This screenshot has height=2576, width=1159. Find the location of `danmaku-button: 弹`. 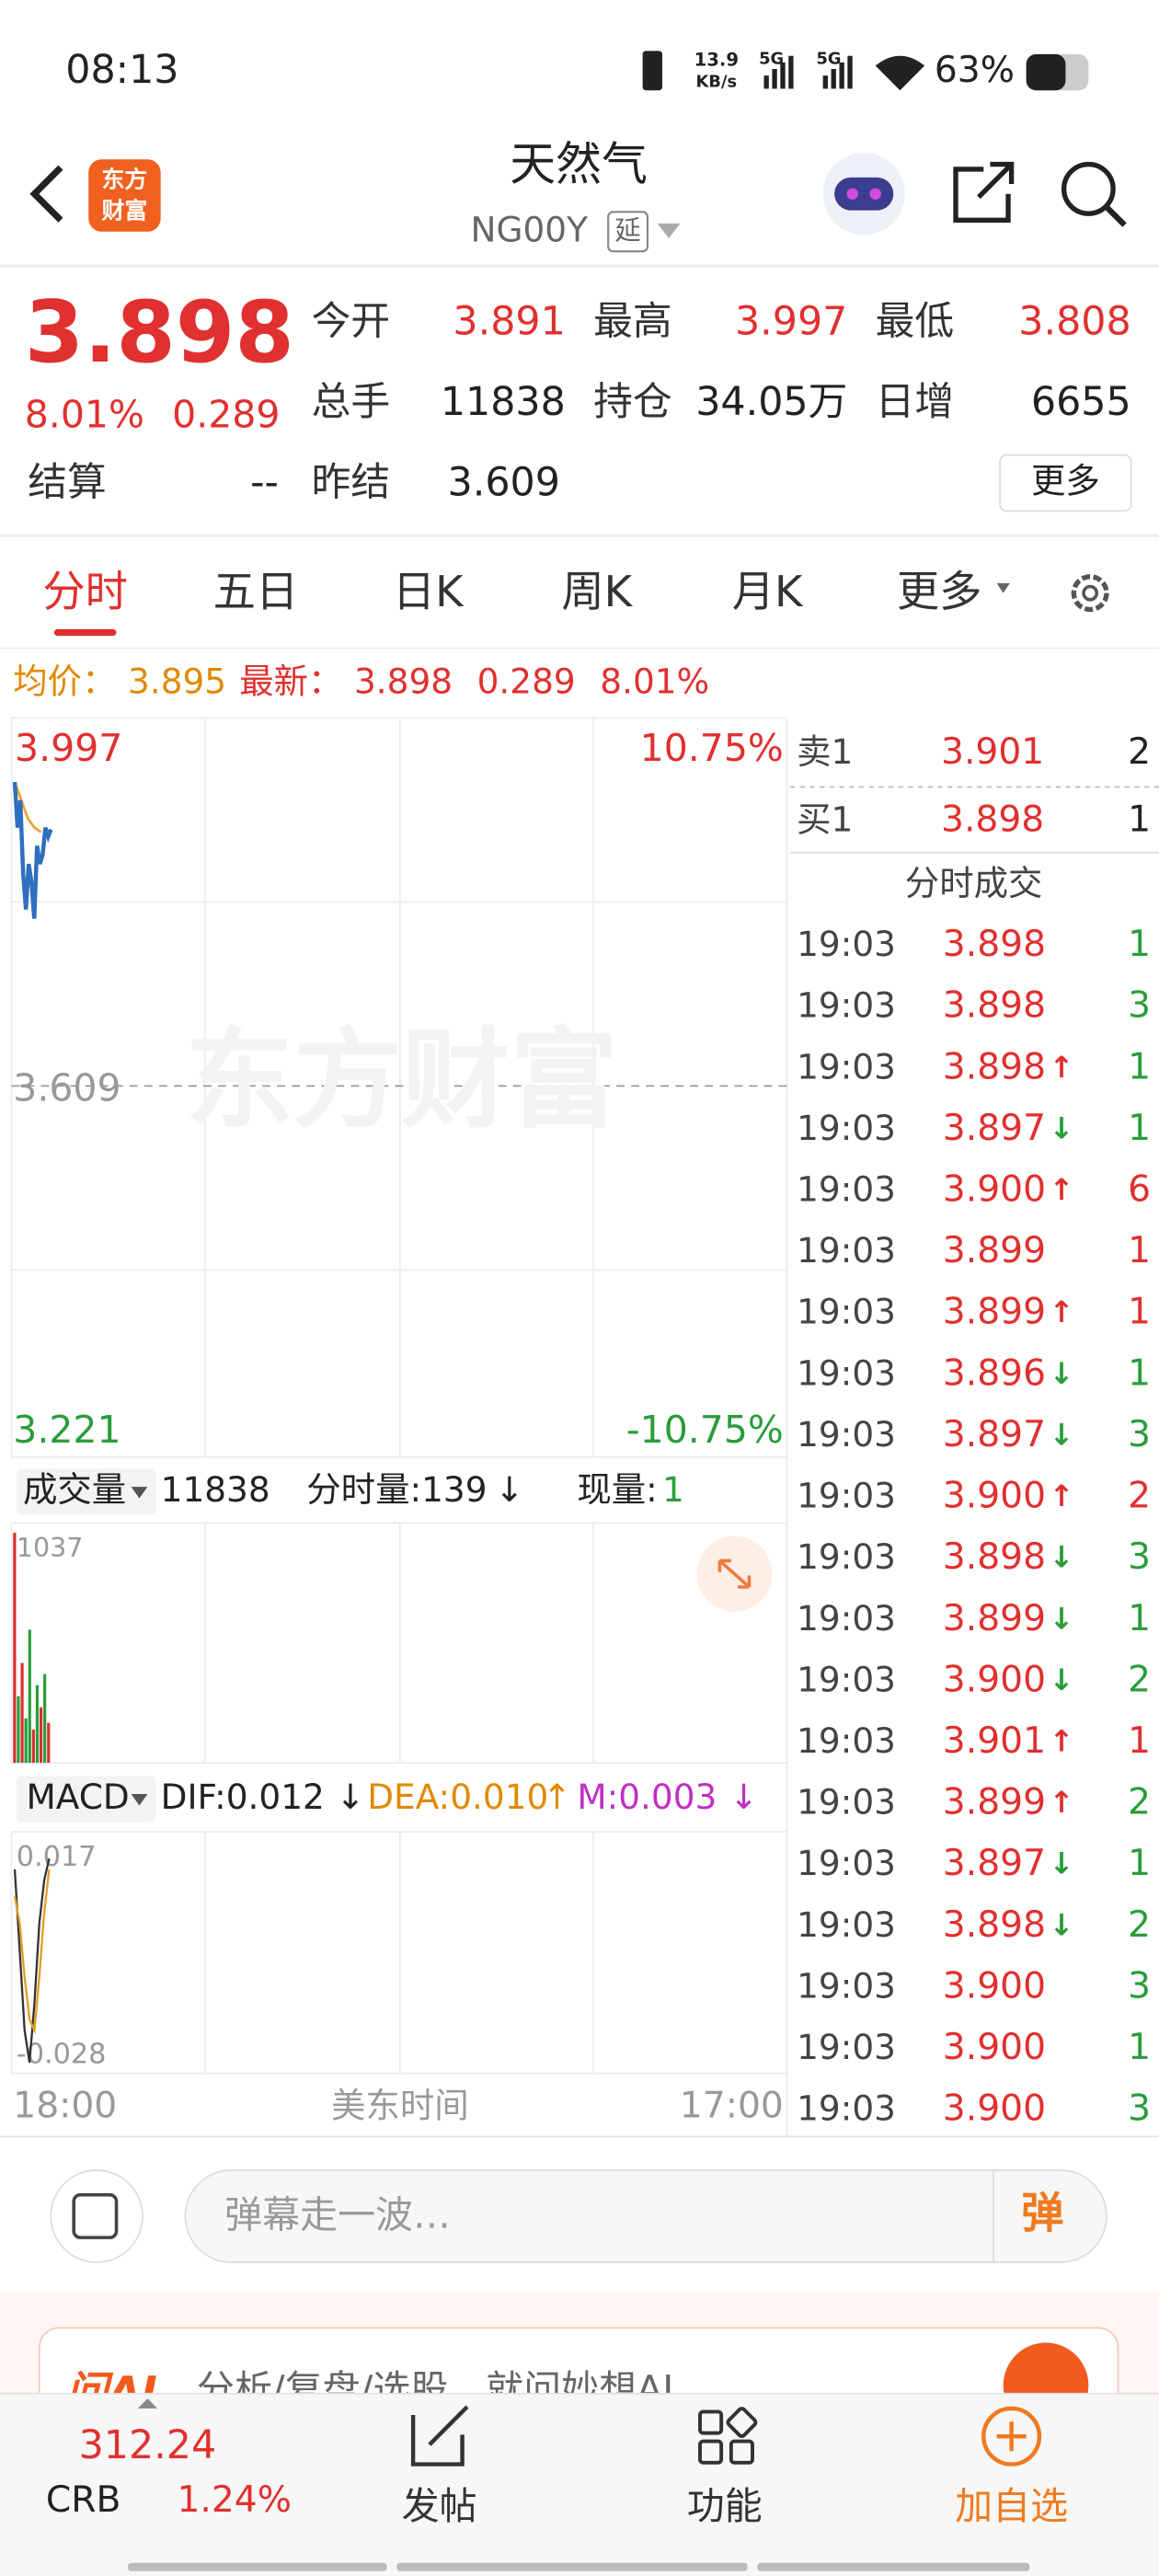

danmaku-button: 弹 is located at coordinates (1042, 2212).